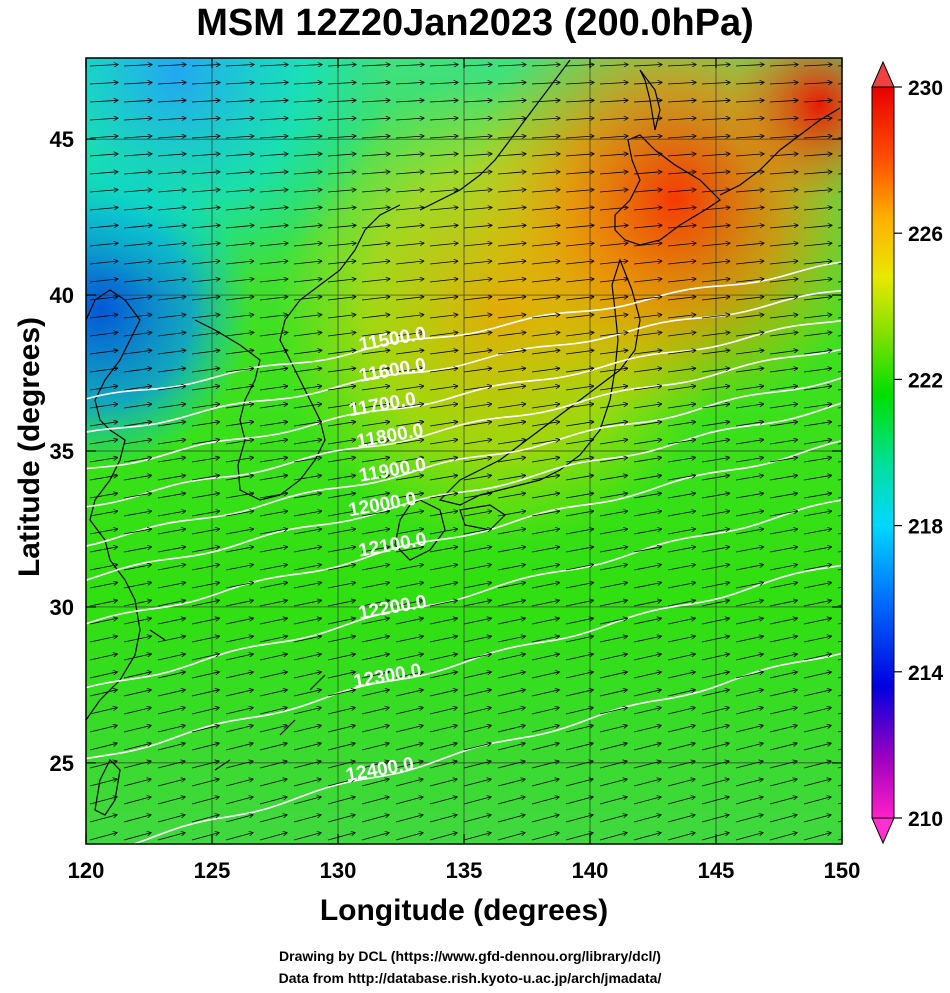  I want to click on coastline-kuril, so click(780, 151).